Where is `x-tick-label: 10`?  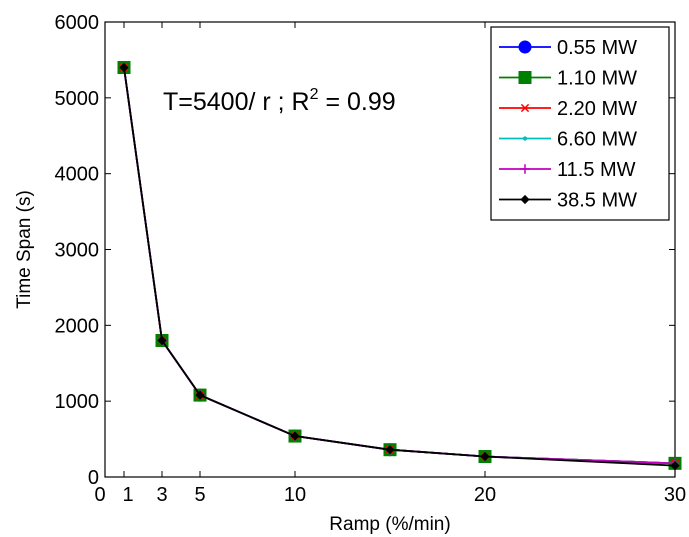 x-tick-label: 10 is located at coordinates (295, 495).